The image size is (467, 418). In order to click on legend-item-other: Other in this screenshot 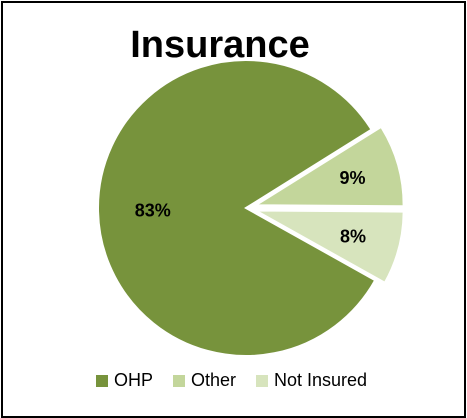, I will do `click(204, 380)`.